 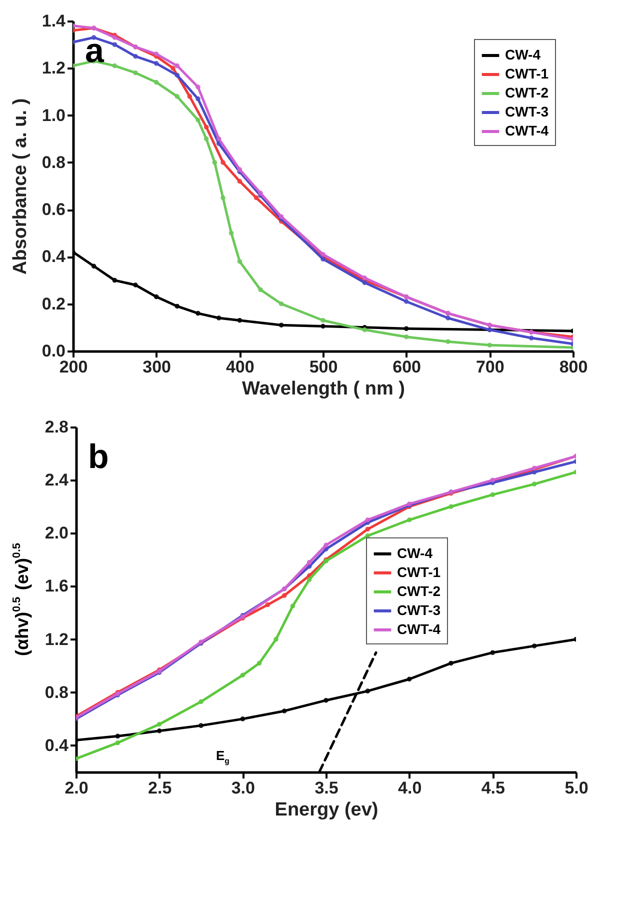 What do you see at coordinates (21, 599) in the screenshot?
I see `y-axis-title: (αhv)0.5 (ev)0.5` at bounding box center [21, 599].